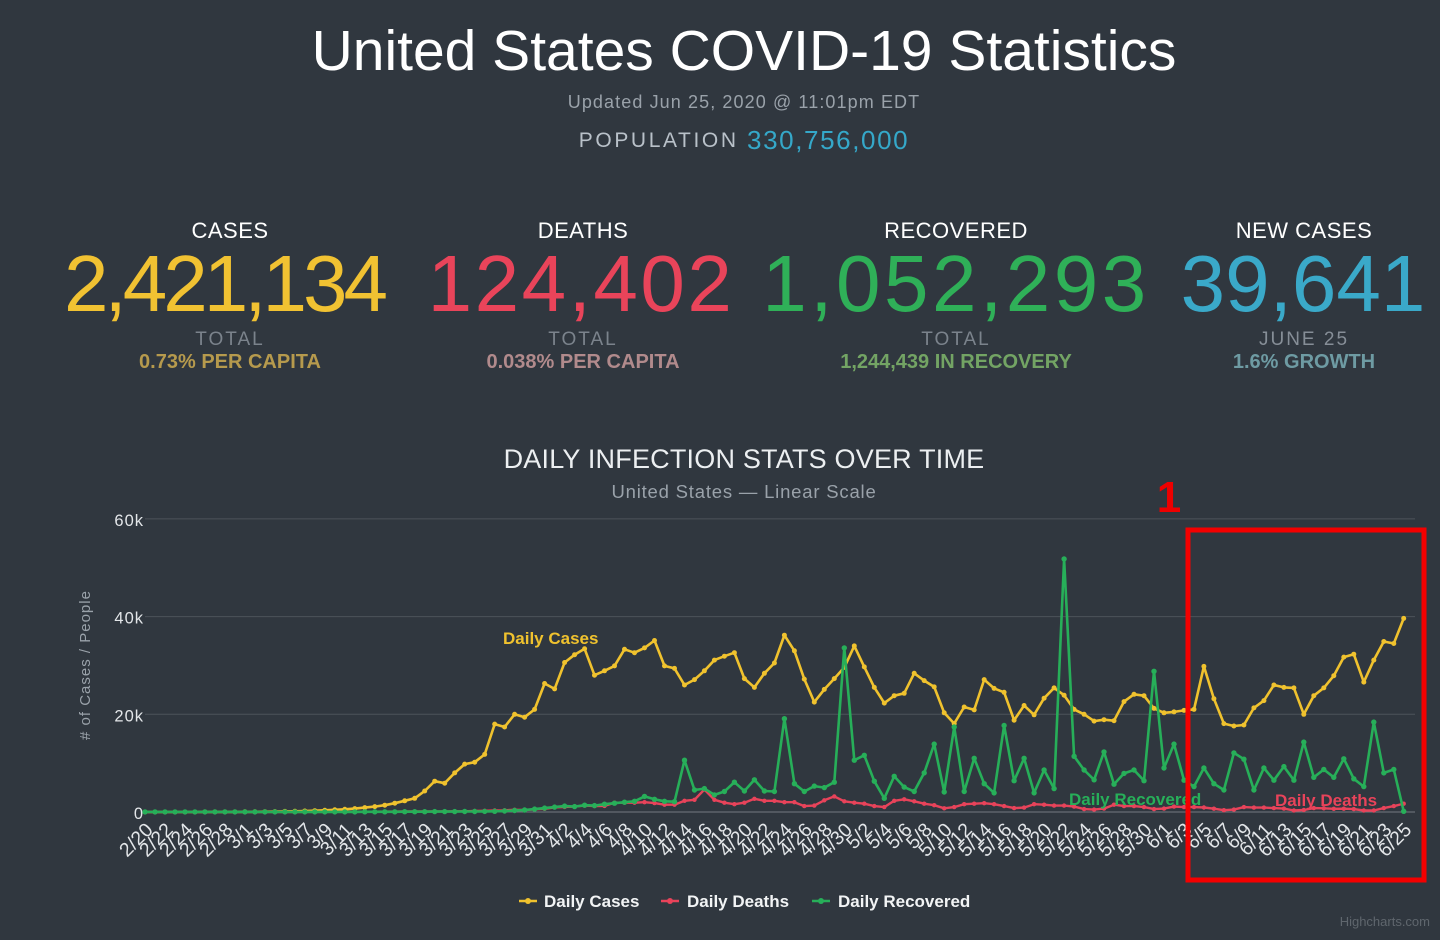 The width and height of the screenshot is (1440, 940). What do you see at coordinates (129, 619) in the screenshot?
I see `svg-text: 40k` at bounding box center [129, 619].